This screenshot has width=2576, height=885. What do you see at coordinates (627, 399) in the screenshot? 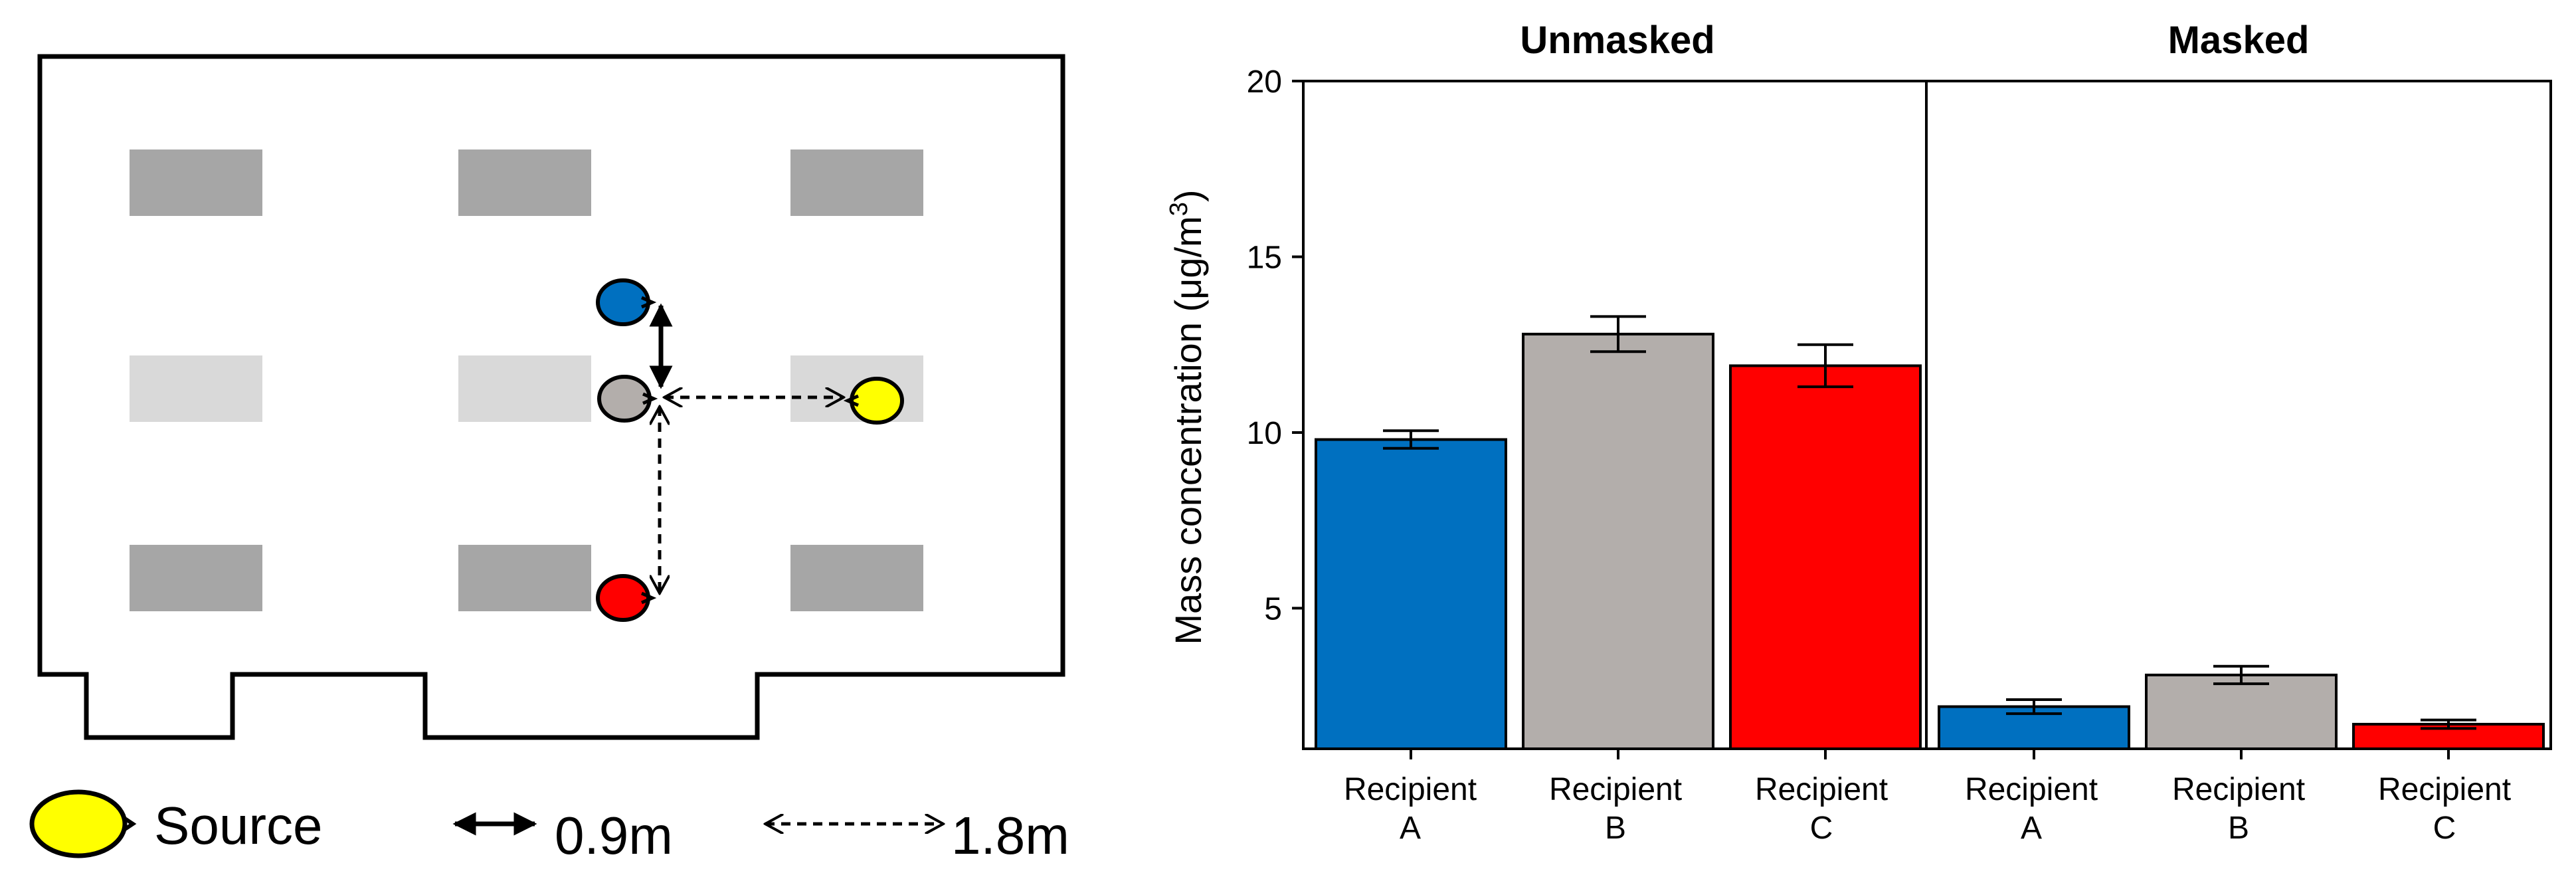
I see `recipient-b-head` at bounding box center [627, 399].